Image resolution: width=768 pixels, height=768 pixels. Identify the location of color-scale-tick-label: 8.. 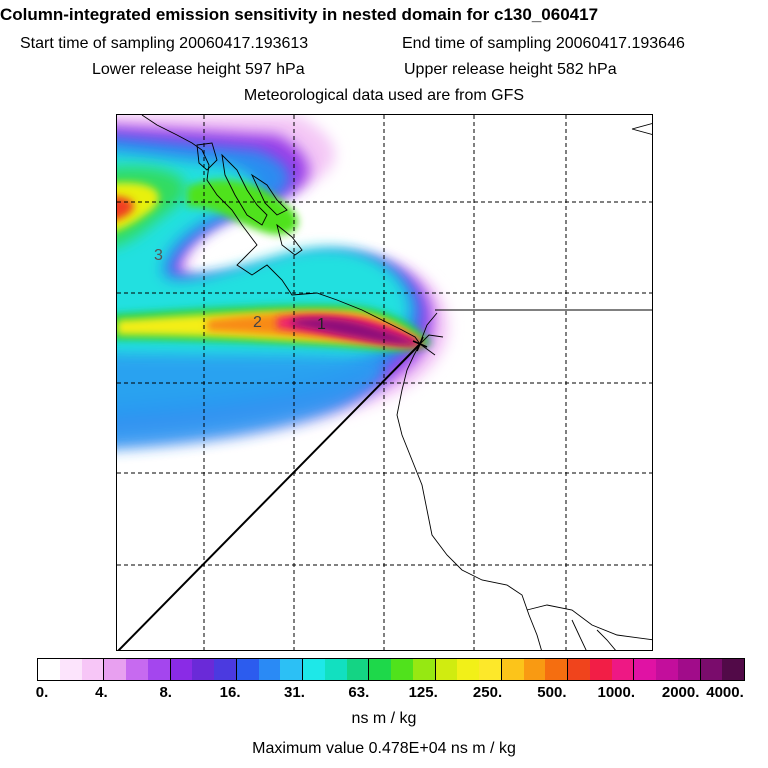
(165, 692).